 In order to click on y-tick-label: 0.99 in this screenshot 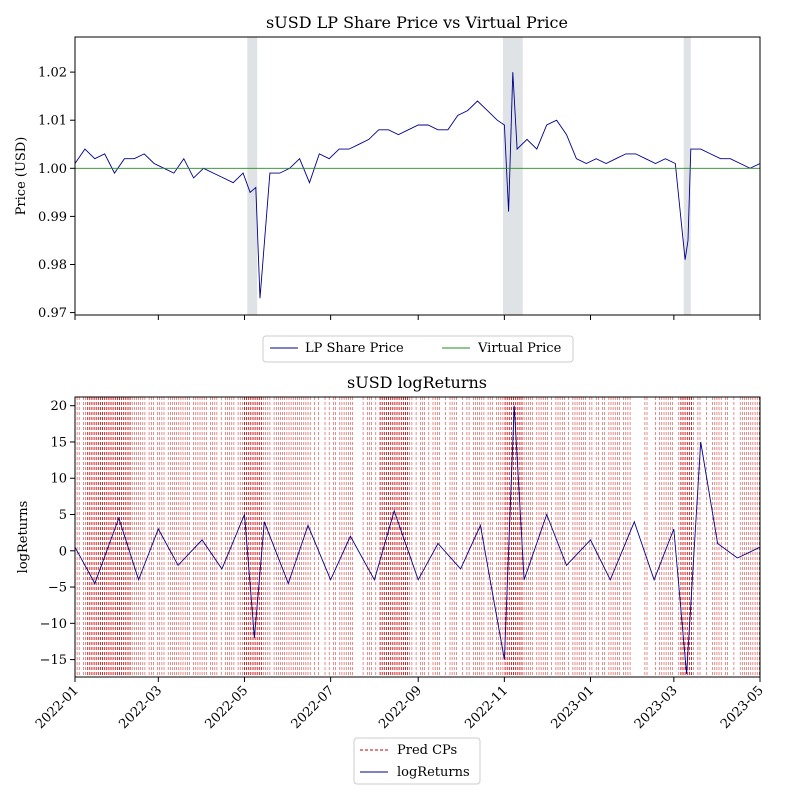, I will do `click(52, 217)`.